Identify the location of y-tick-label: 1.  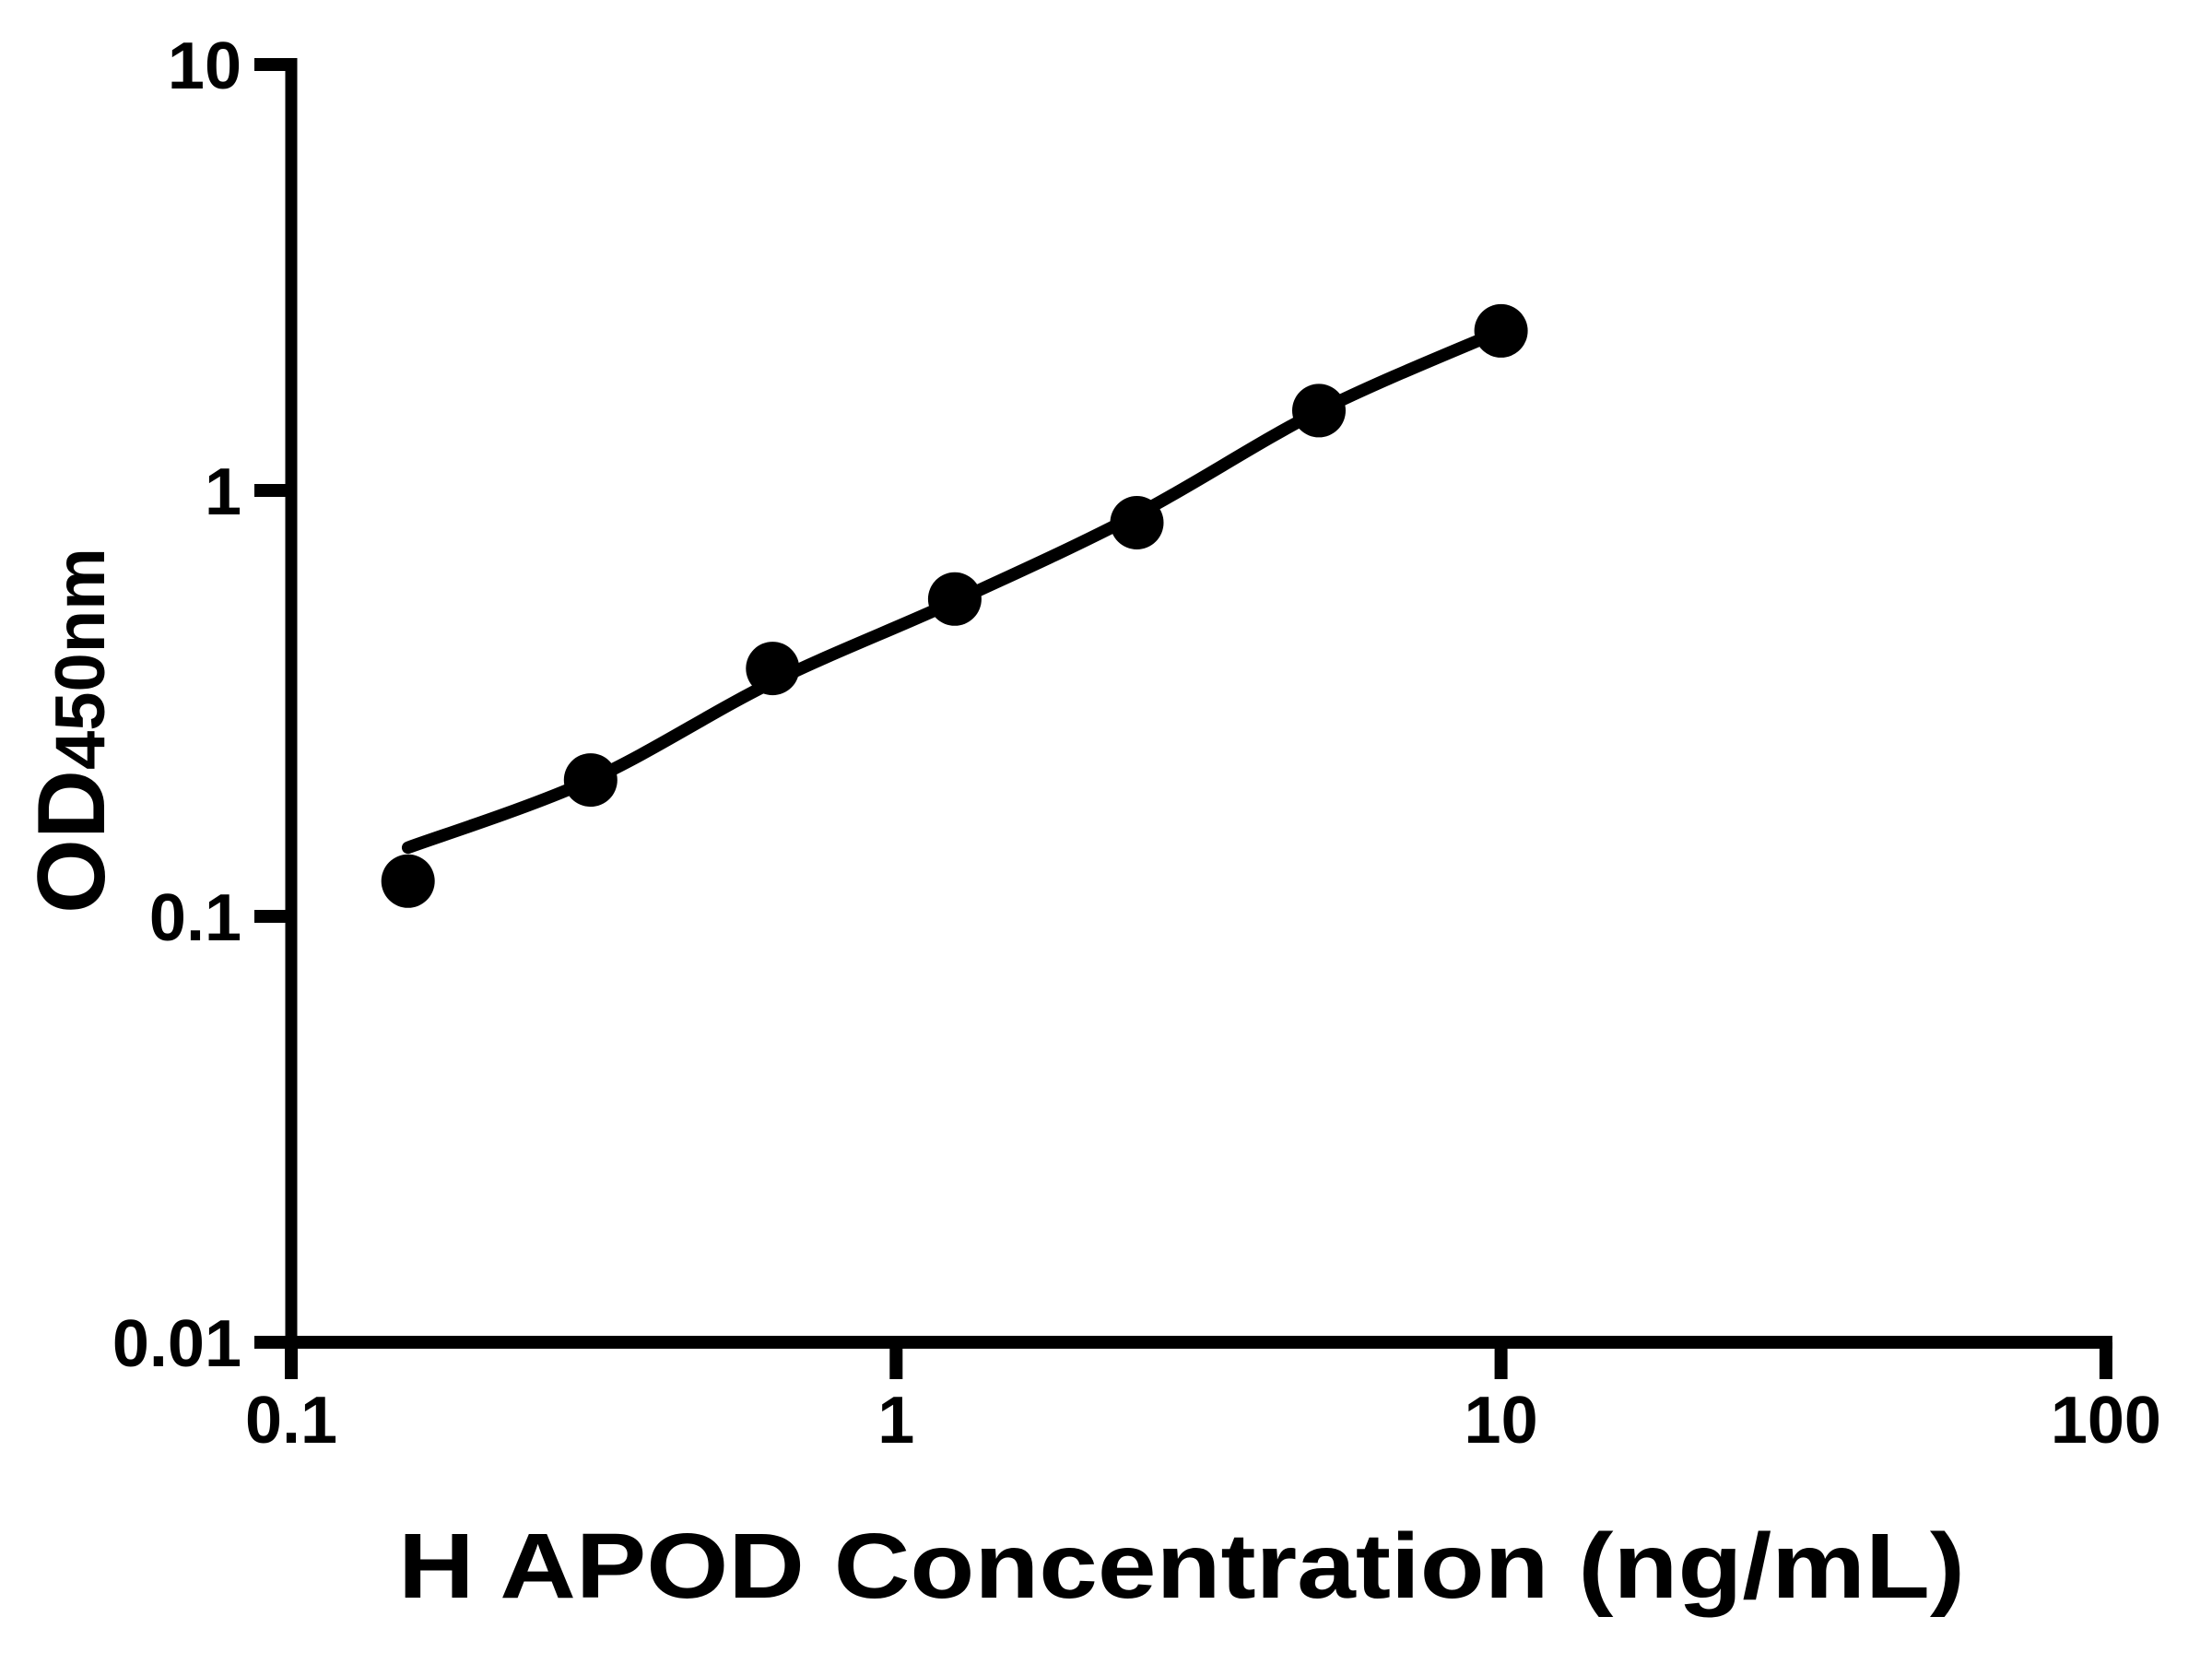
(223, 492).